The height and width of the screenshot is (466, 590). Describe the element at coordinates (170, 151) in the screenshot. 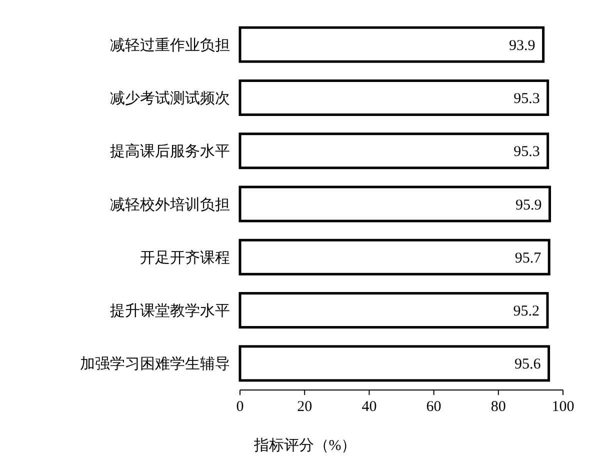

I see `y-tick-label: 提高课后服务水平` at that location.